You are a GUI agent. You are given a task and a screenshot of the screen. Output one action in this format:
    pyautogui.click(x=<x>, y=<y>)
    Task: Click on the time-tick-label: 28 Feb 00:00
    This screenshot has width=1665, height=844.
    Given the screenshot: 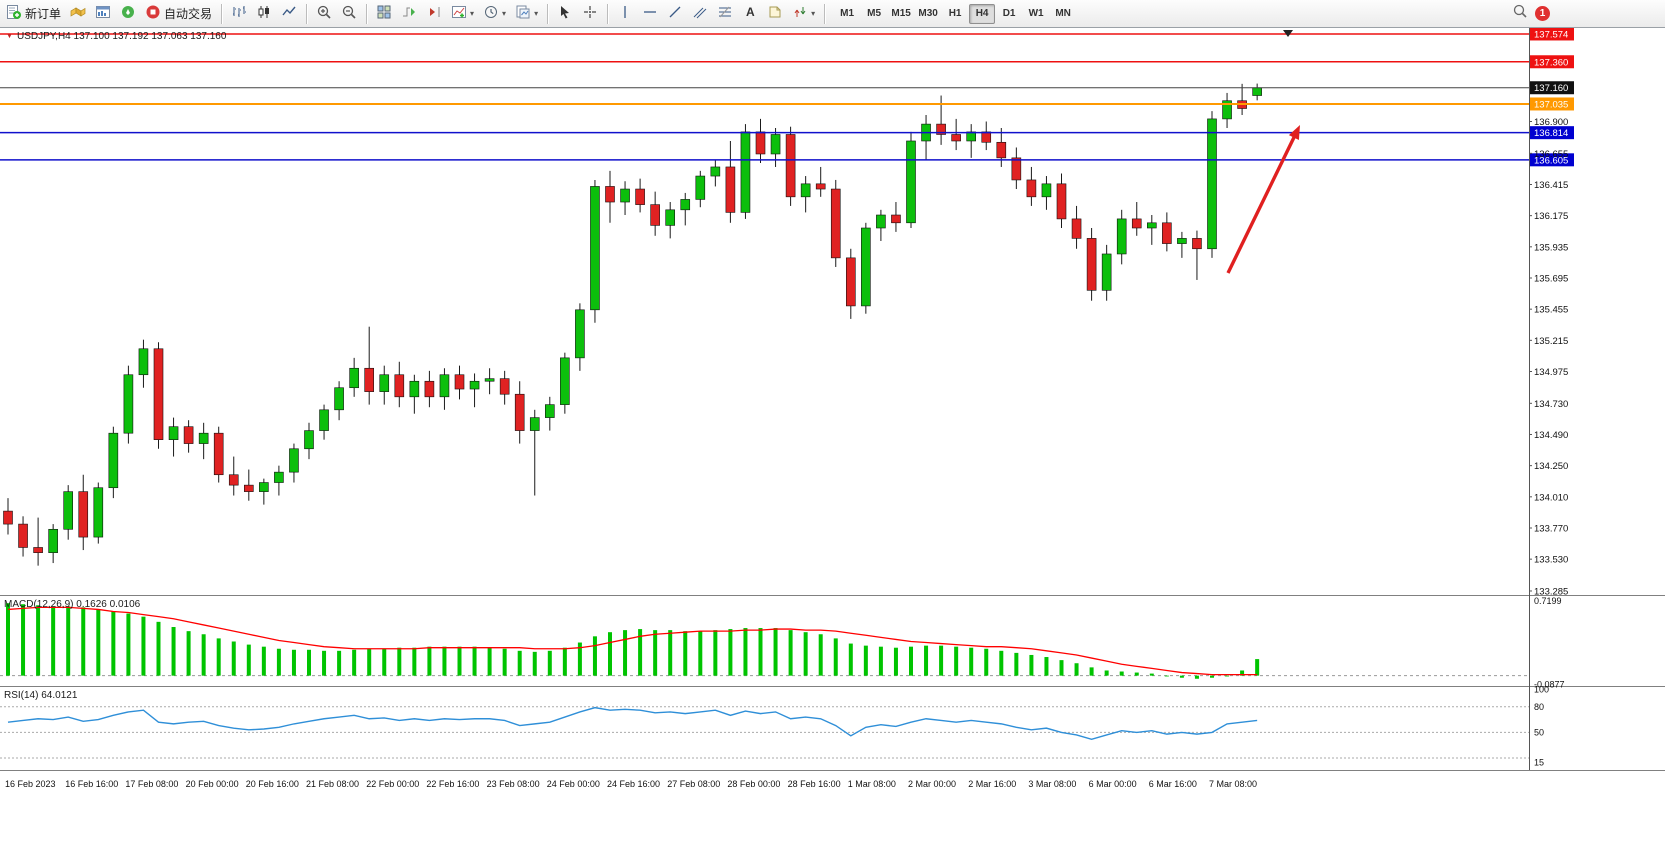 What is the action you would take?
    pyautogui.click(x=753, y=784)
    